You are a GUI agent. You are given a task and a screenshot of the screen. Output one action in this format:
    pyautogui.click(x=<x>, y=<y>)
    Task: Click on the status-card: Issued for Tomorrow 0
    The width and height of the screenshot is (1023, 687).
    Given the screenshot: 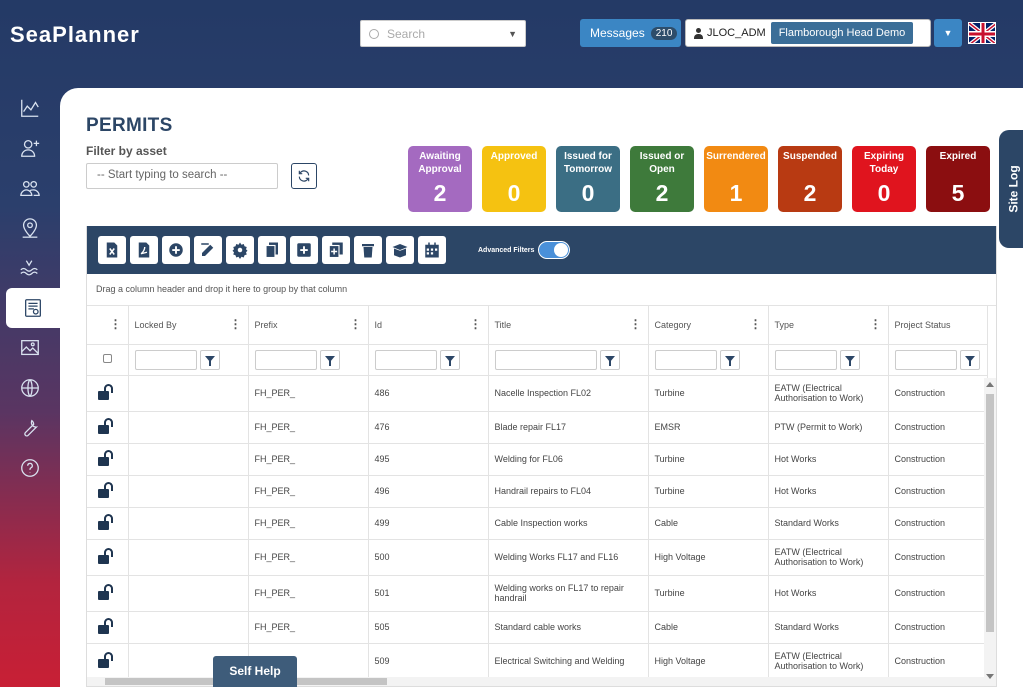 What is the action you would take?
    pyautogui.click(x=588, y=179)
    